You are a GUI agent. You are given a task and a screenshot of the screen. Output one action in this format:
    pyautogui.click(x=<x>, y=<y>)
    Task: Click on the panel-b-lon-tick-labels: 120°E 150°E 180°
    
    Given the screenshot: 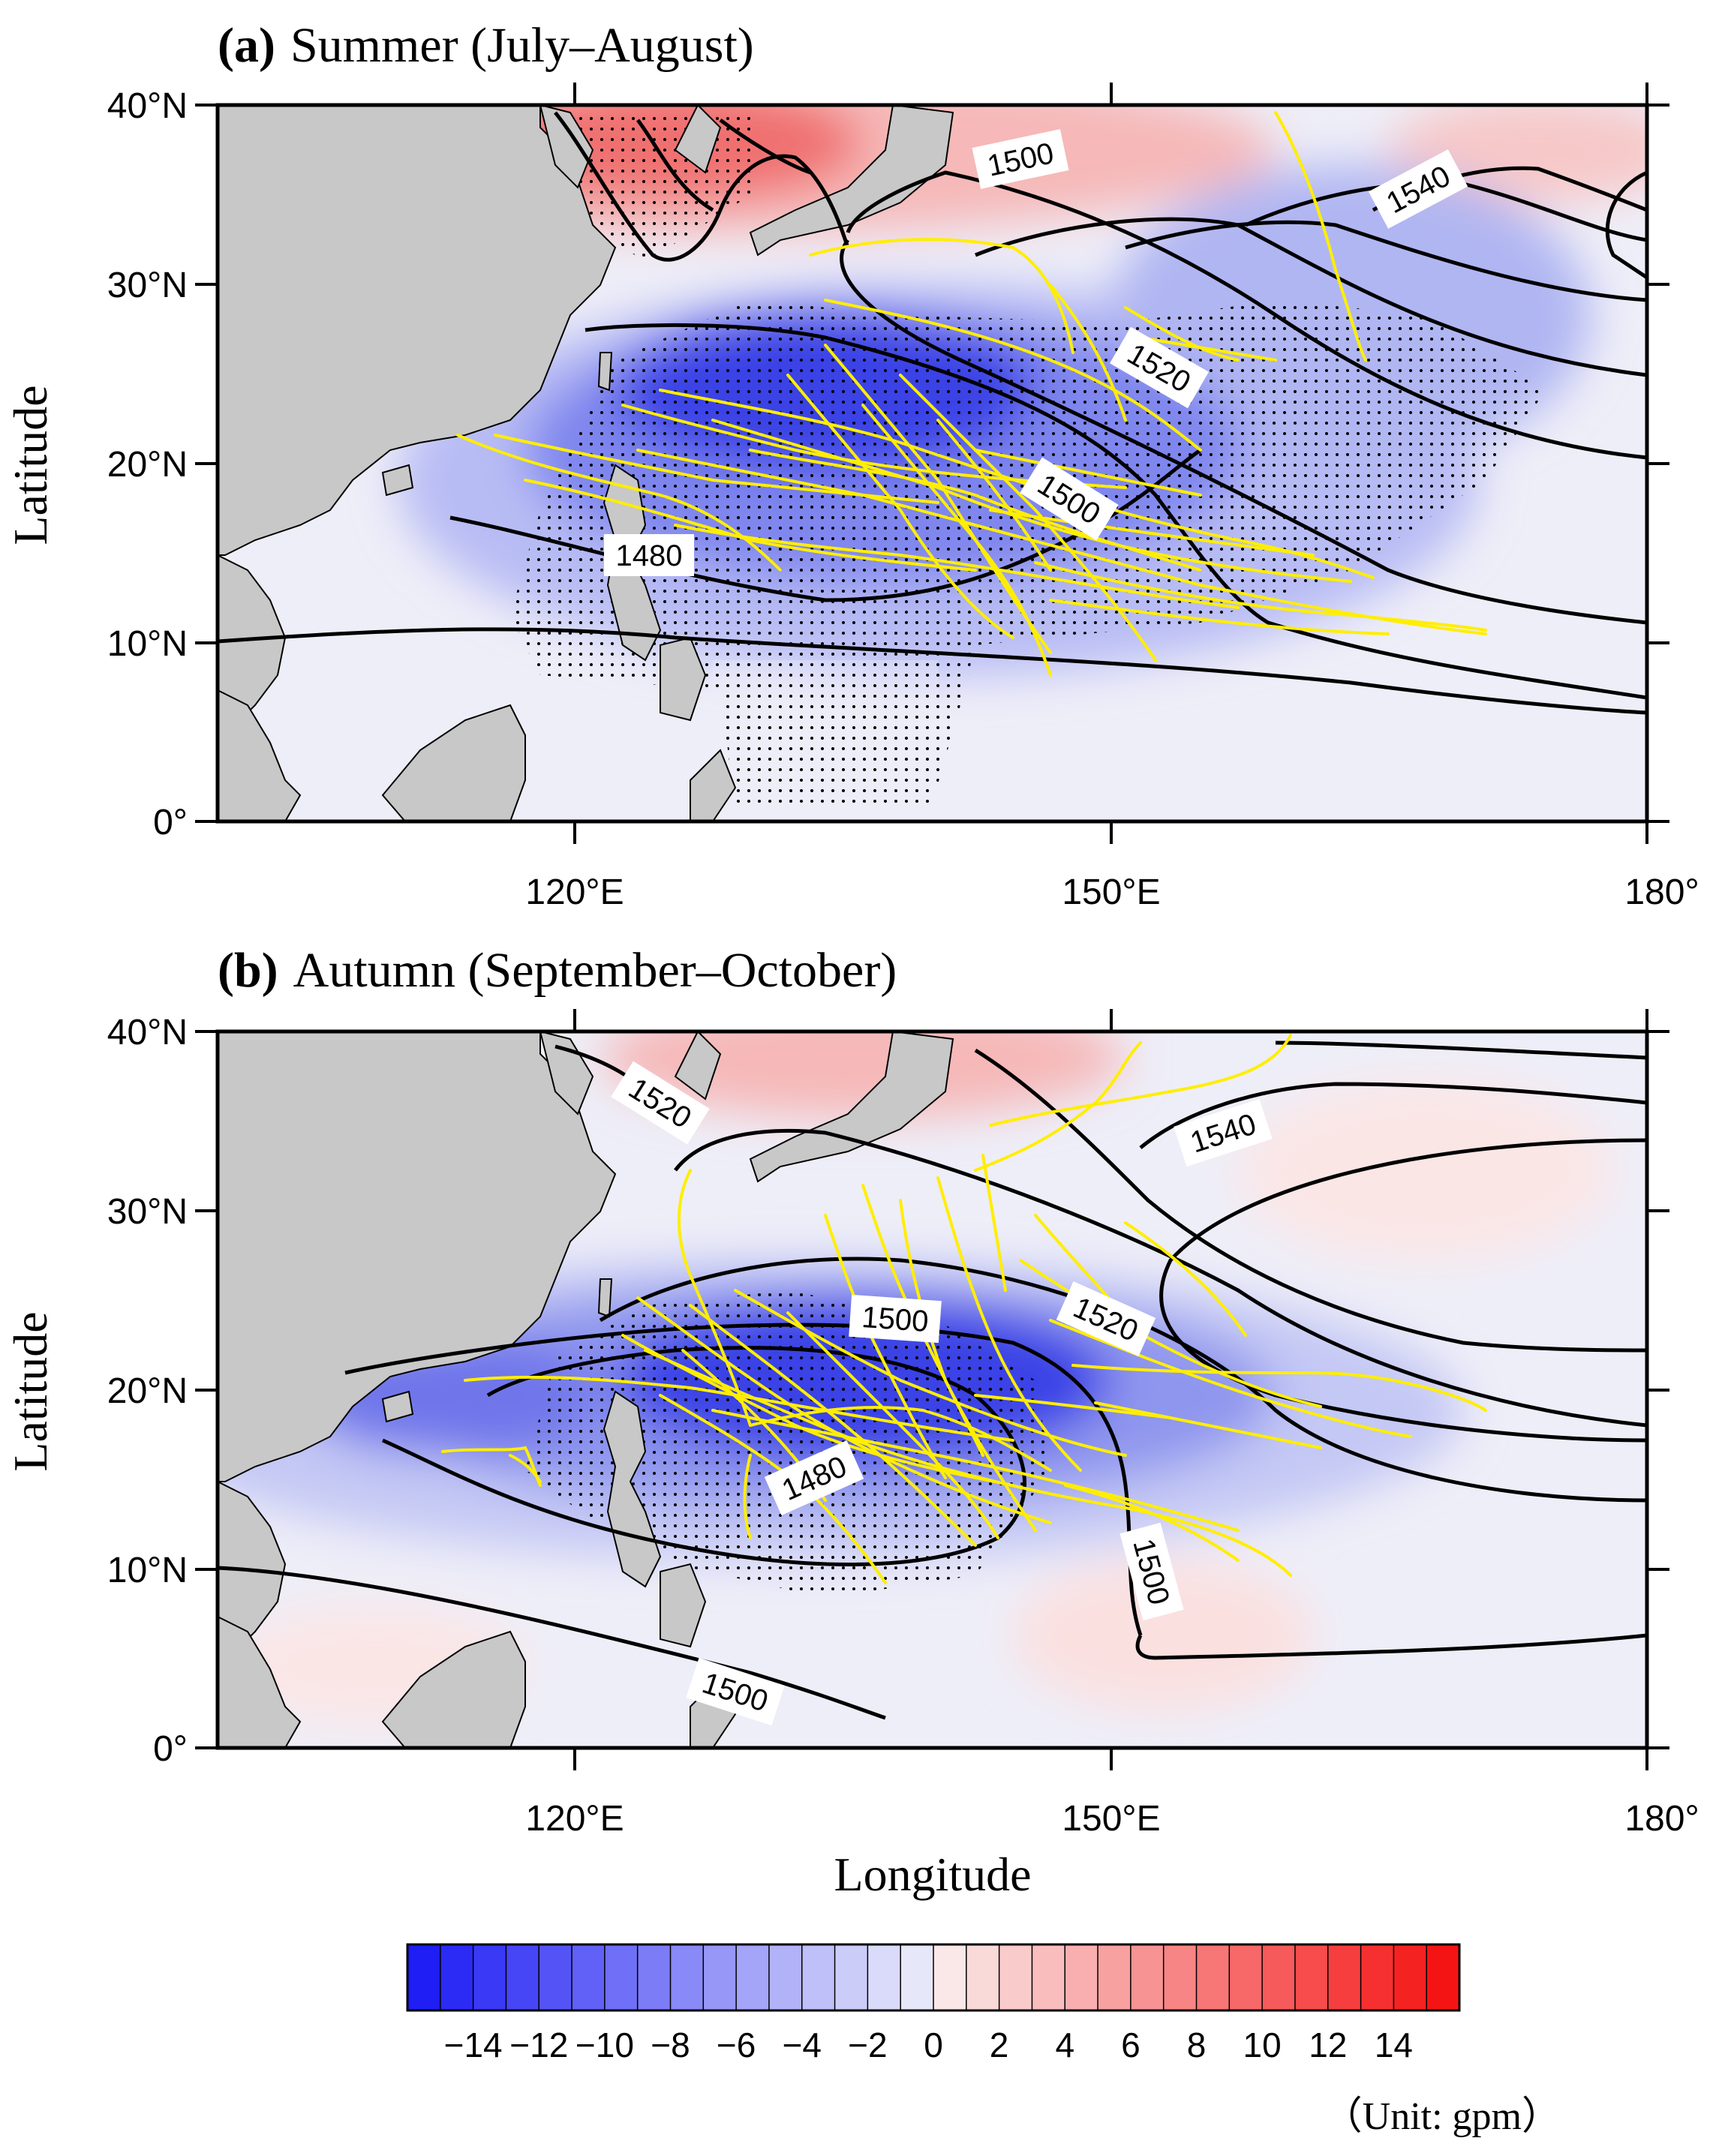 What is the action you would take?
    pyautogui.click(x=1112, y=1819)
    